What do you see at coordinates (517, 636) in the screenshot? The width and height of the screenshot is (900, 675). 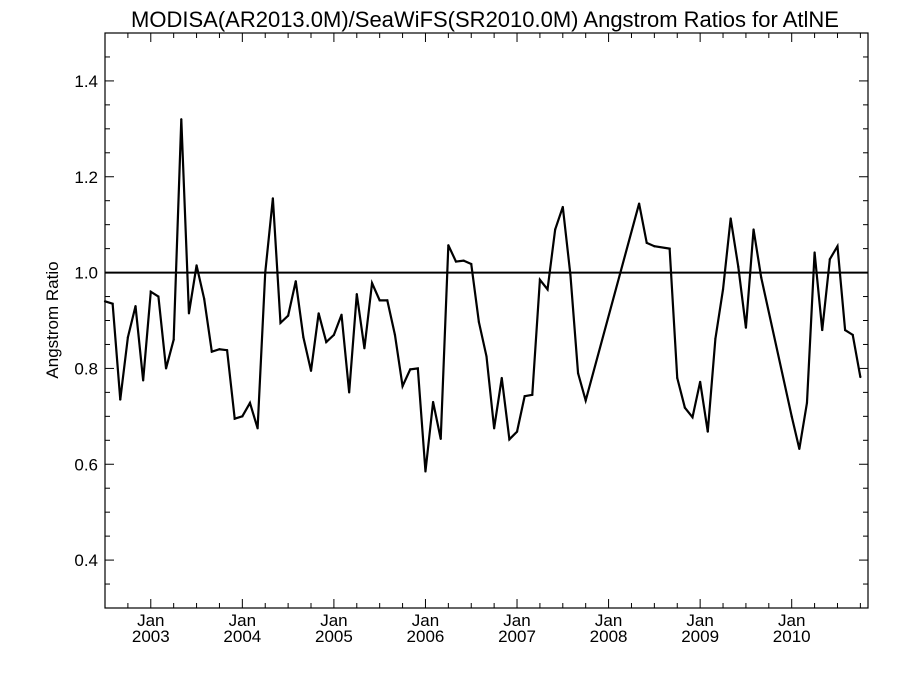 I see `x-tick-label-year: 2007` at bounding box center [517, 636].